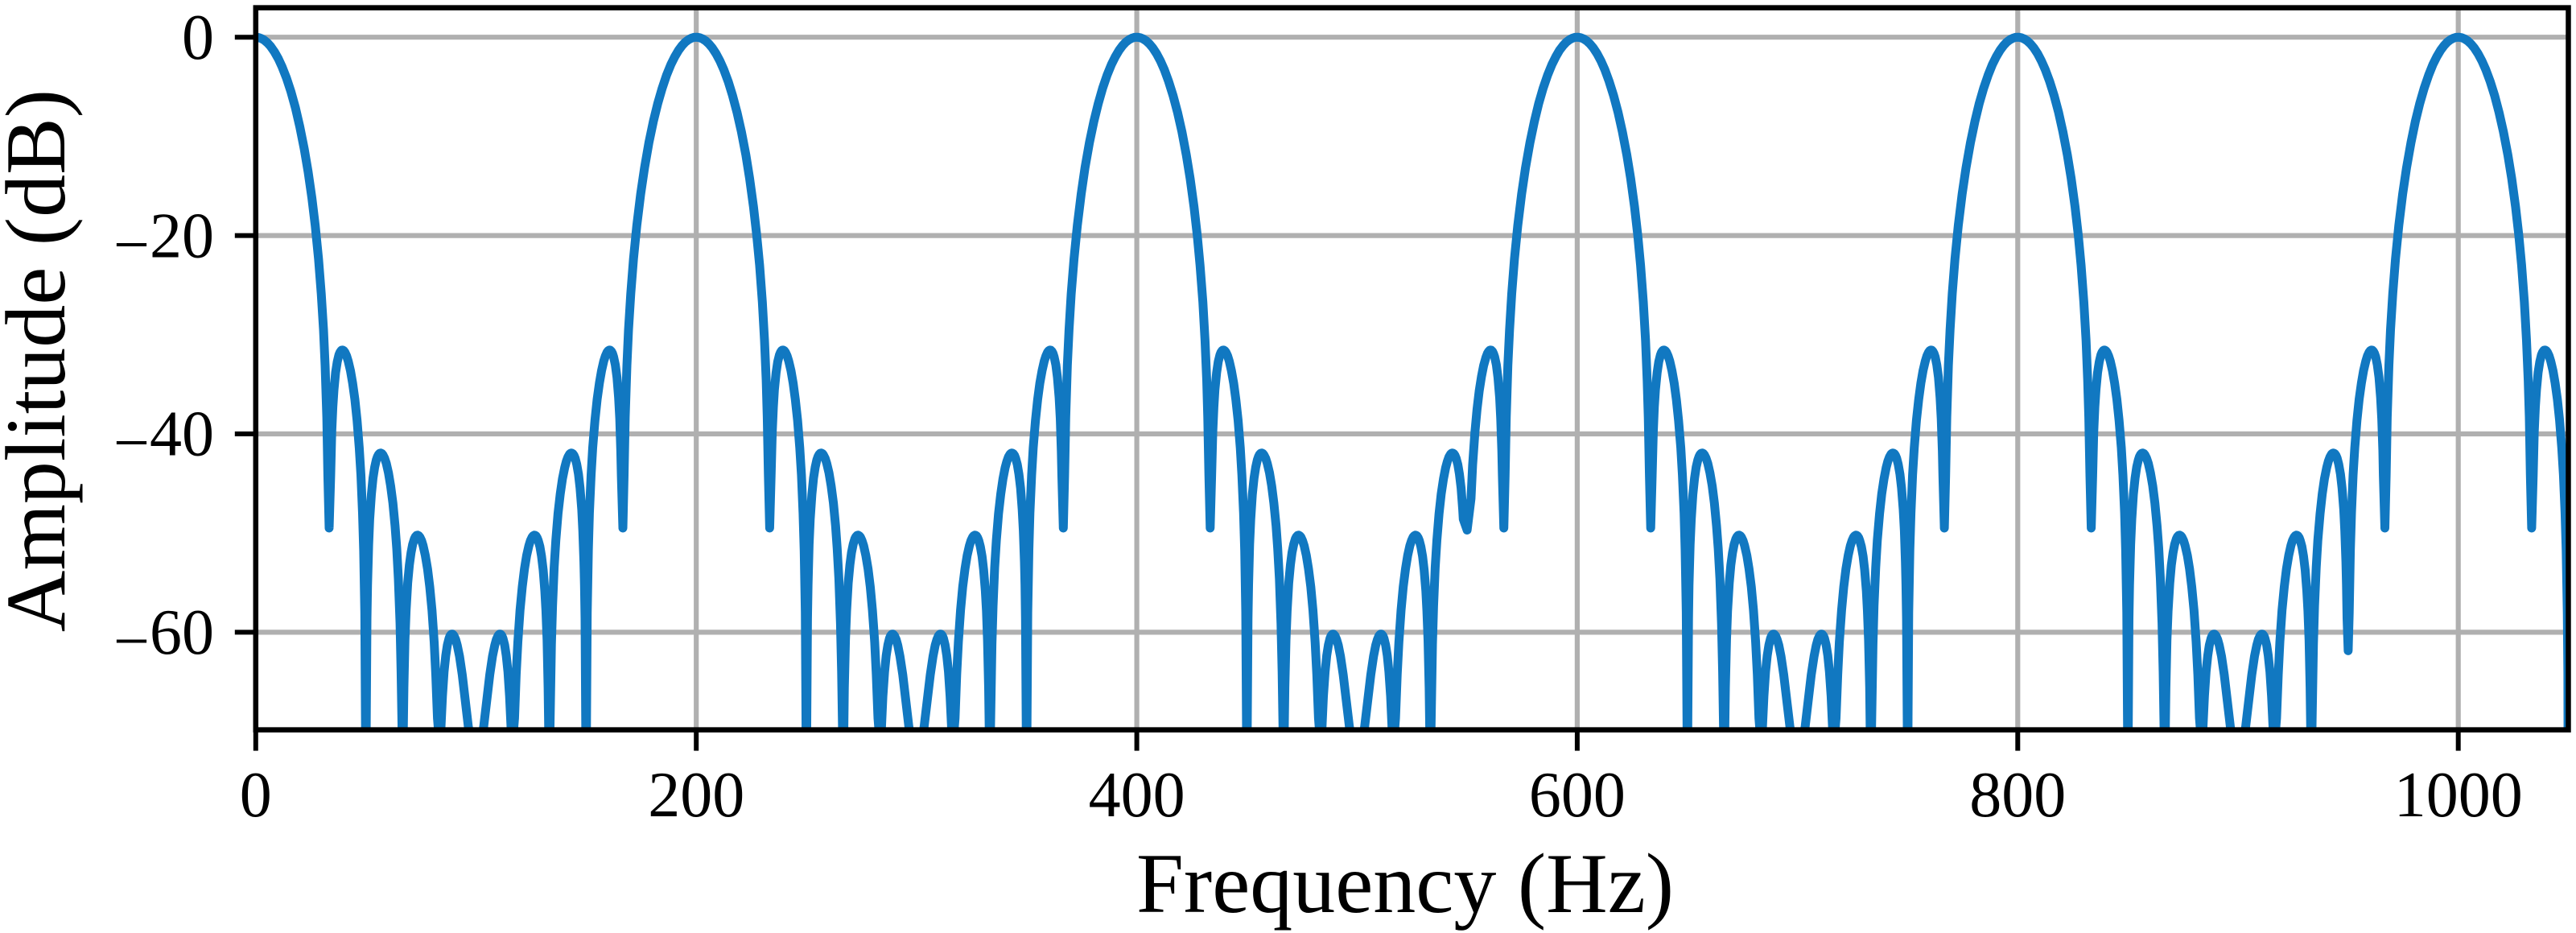 The height and width of the screenshot is (933, 2576). Describe the element at coordinates (163, 637) in the screenshot. I see `svg-text: −60` at that location.